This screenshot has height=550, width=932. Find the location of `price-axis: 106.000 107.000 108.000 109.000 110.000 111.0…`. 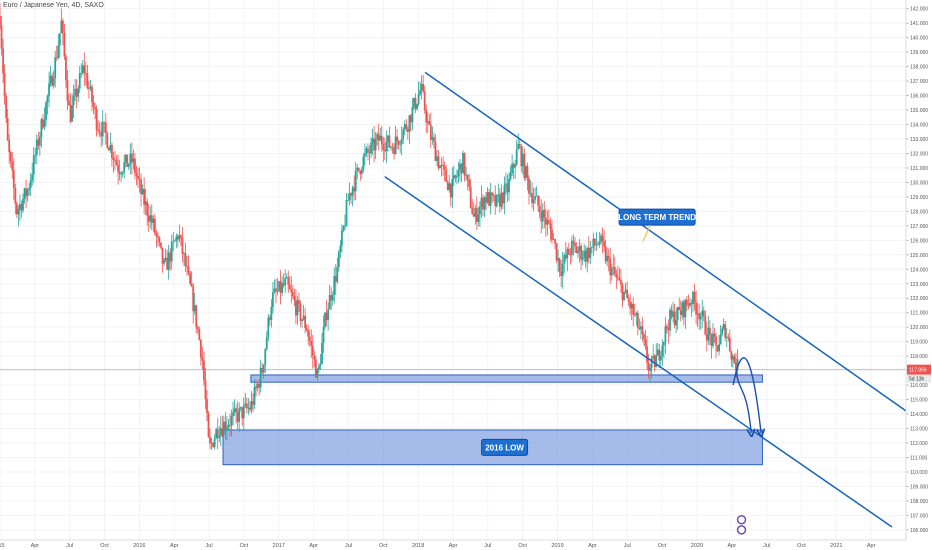

price-axis: 106.000 107.000 108.000 109.000 110.000 111.0… is located at coordinates (918, 275).